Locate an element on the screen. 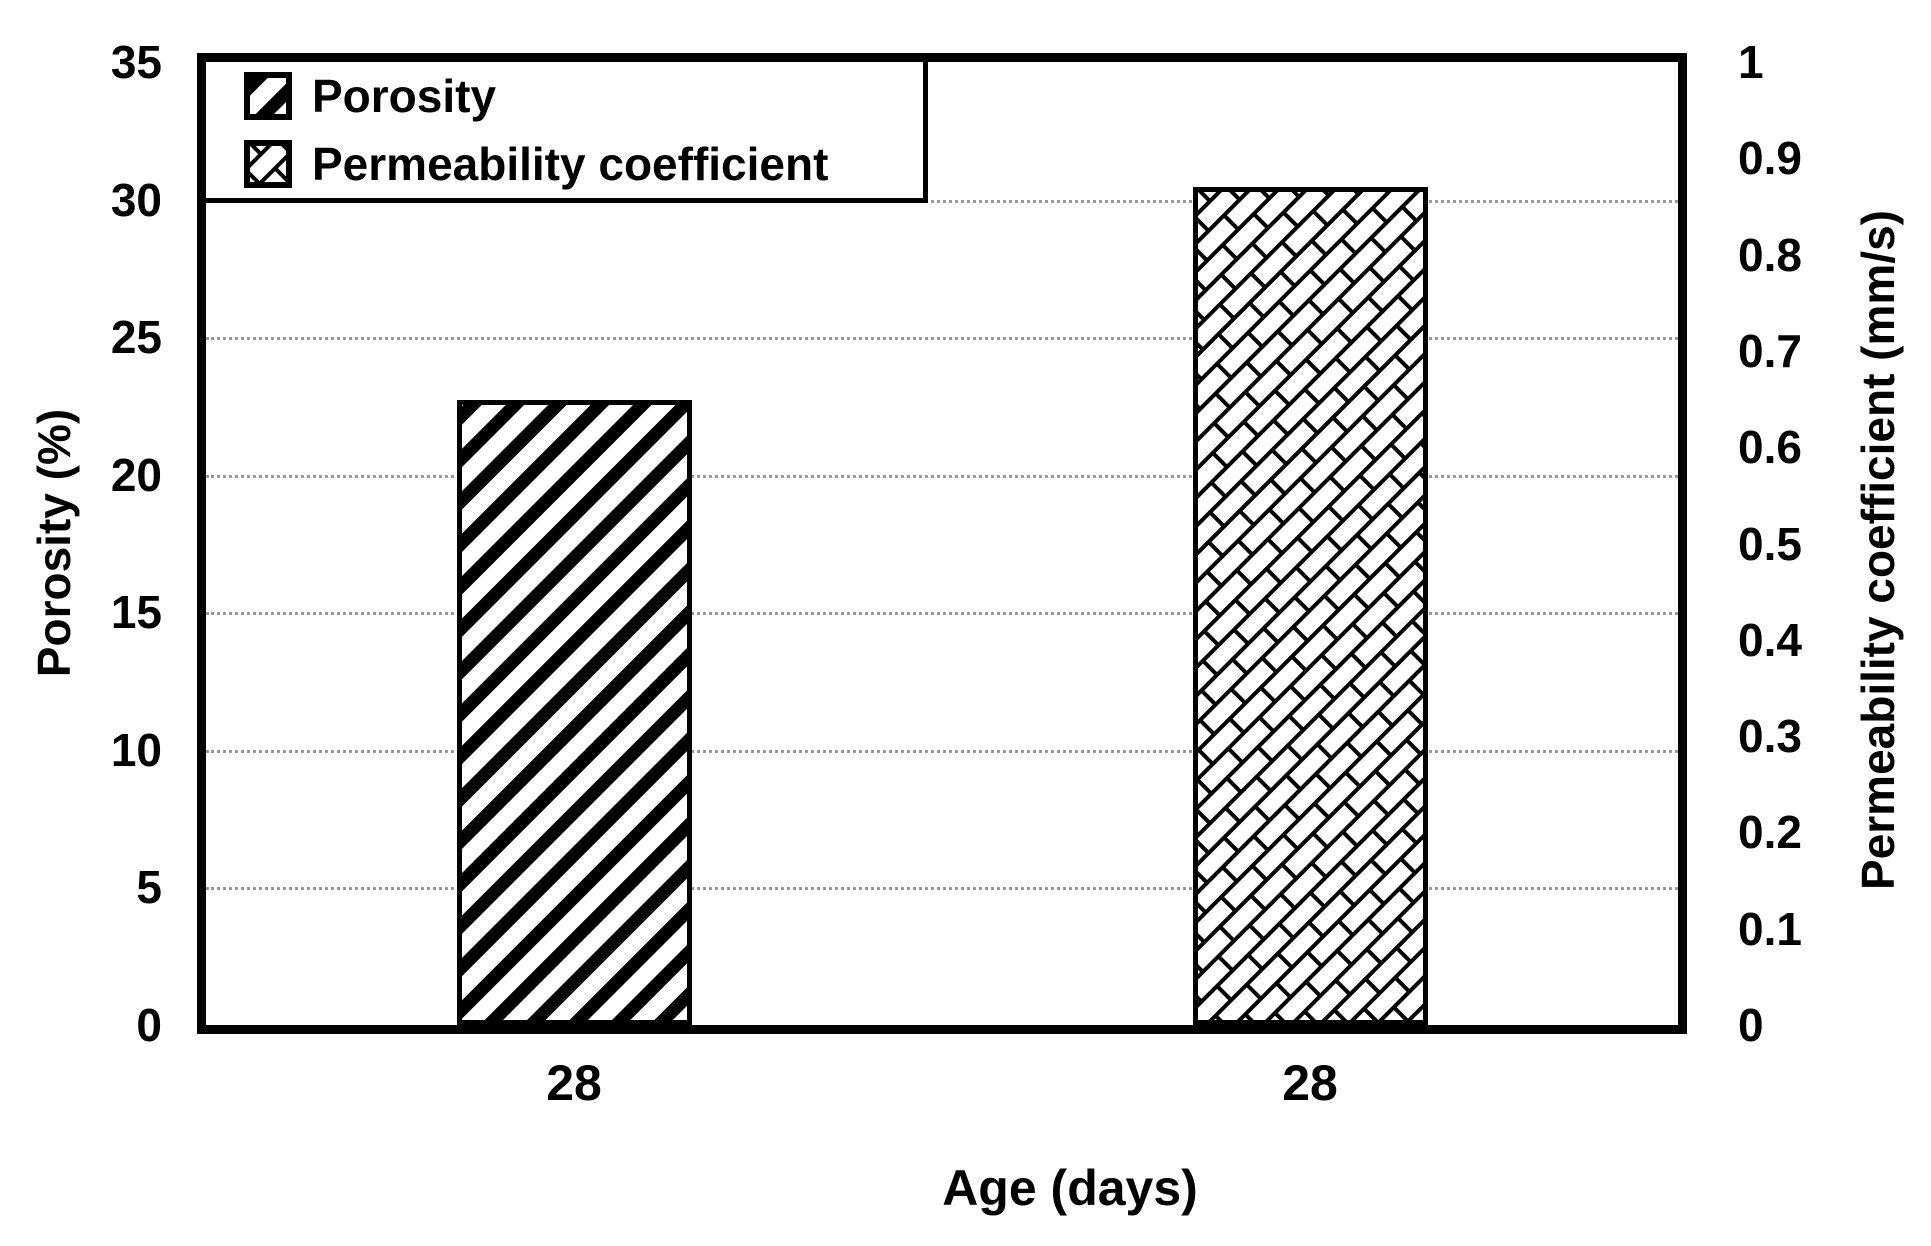  legend: Porosity Permeability coefficient is located at coordinates (567, 132).